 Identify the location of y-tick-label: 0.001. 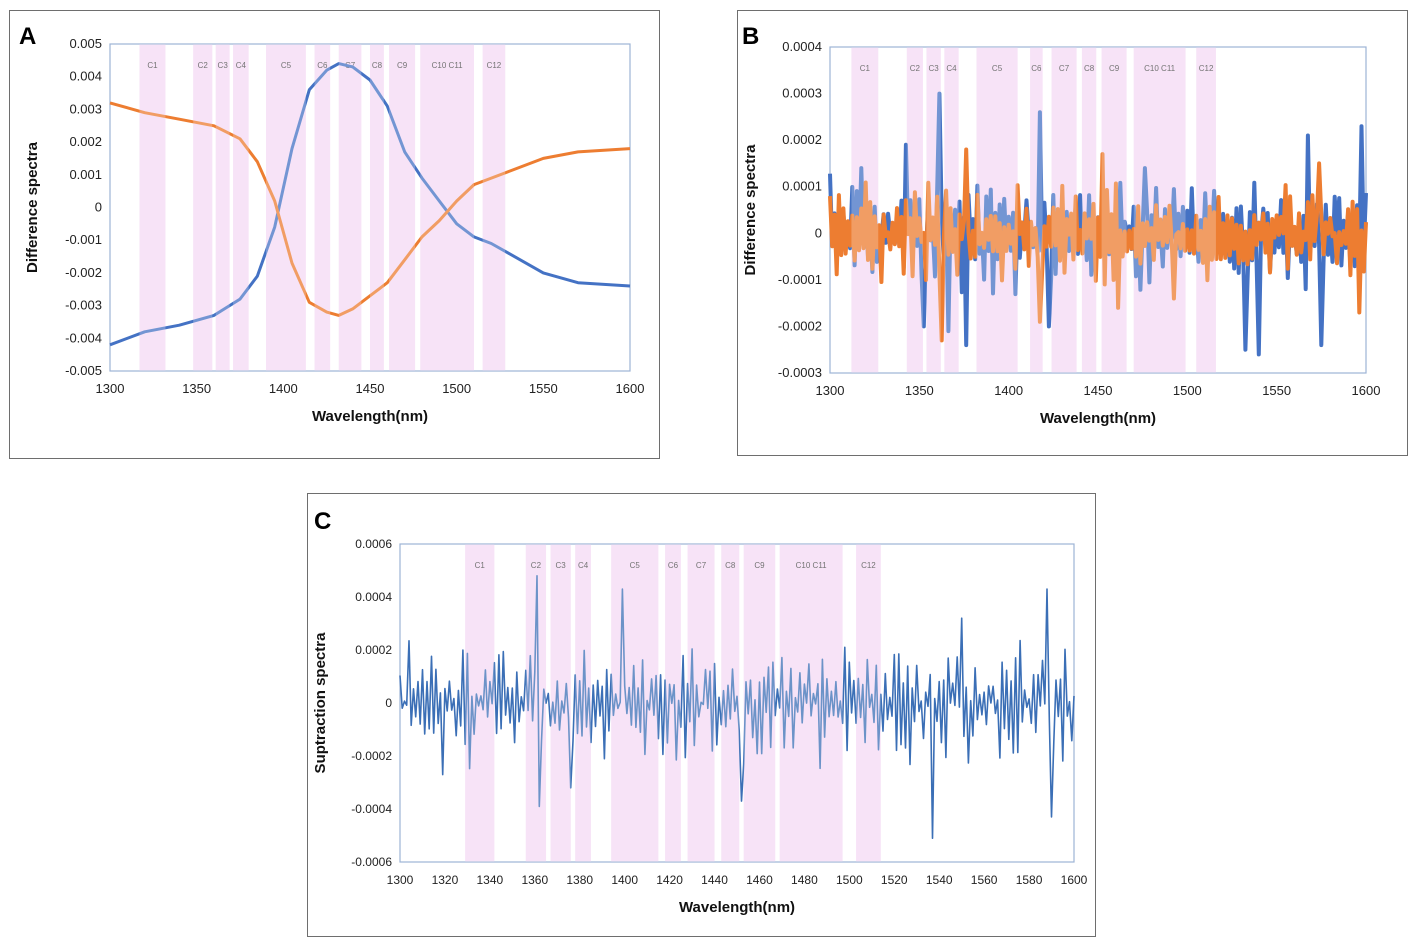
(85, 174).